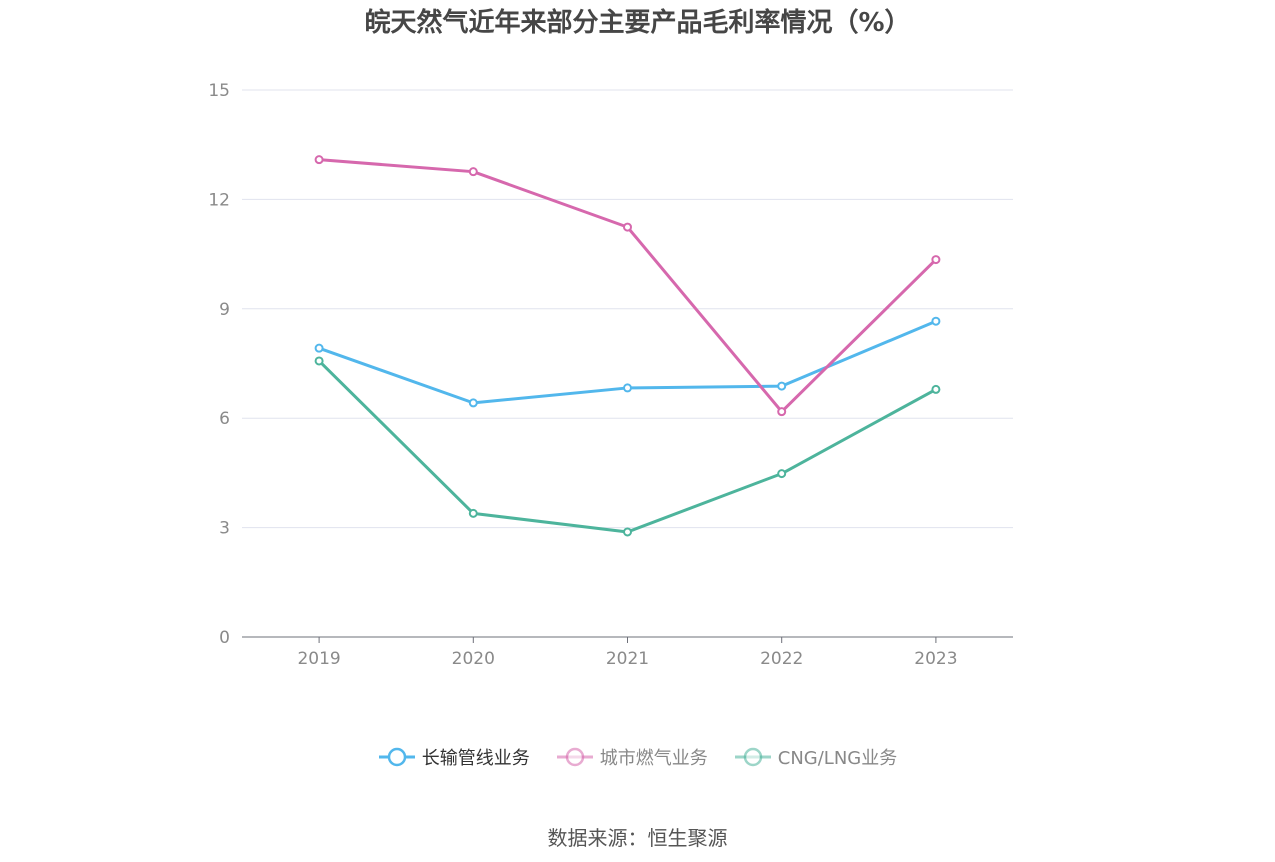  I want to click on legend-label: 城市燃气业务, so click(653, 758).